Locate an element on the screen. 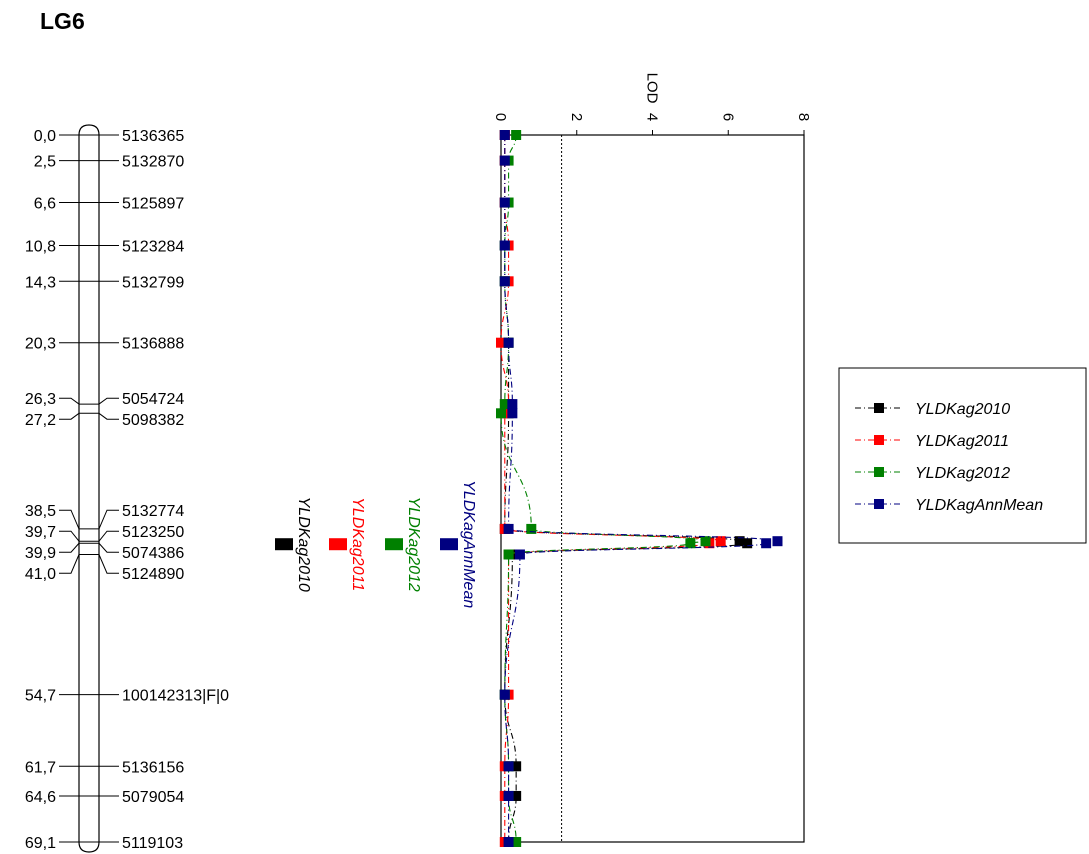 The width and height of the screenshot is (1089, 854). marker-position-label: 39,7 is located at coordinates (40, 532).